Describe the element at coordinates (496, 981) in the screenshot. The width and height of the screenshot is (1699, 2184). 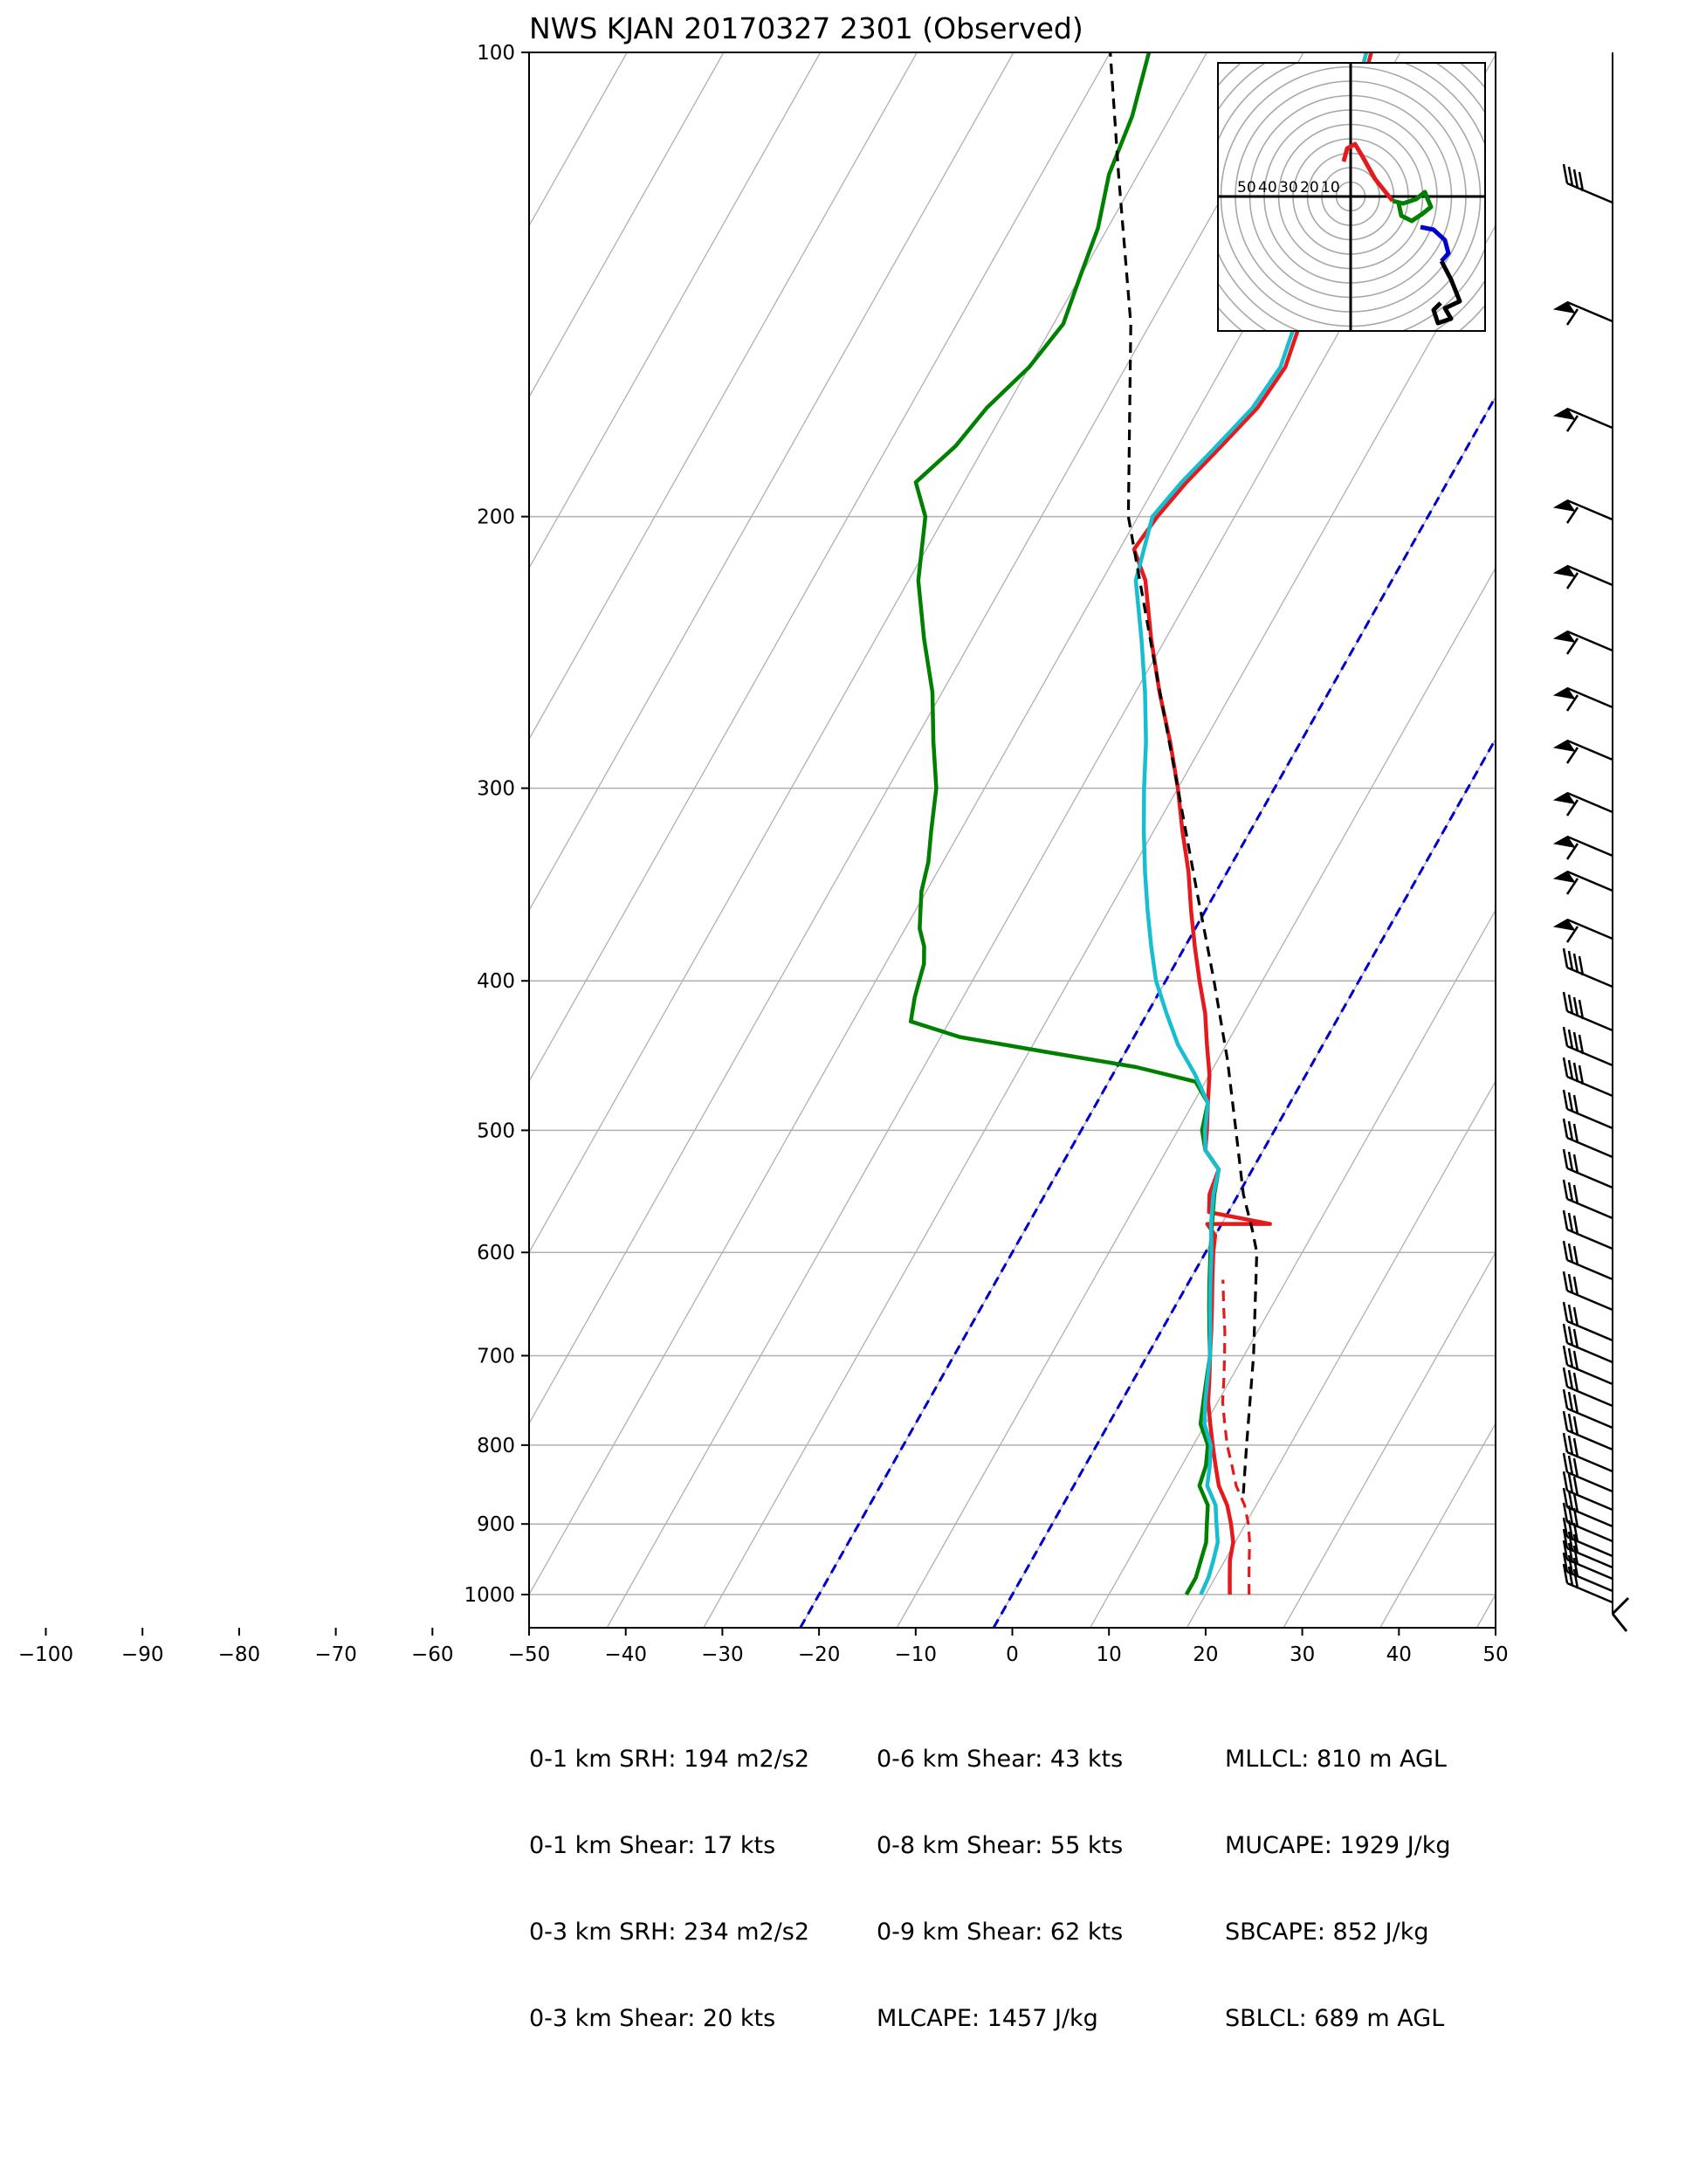
I see `y-tick-label: 400` at that location.